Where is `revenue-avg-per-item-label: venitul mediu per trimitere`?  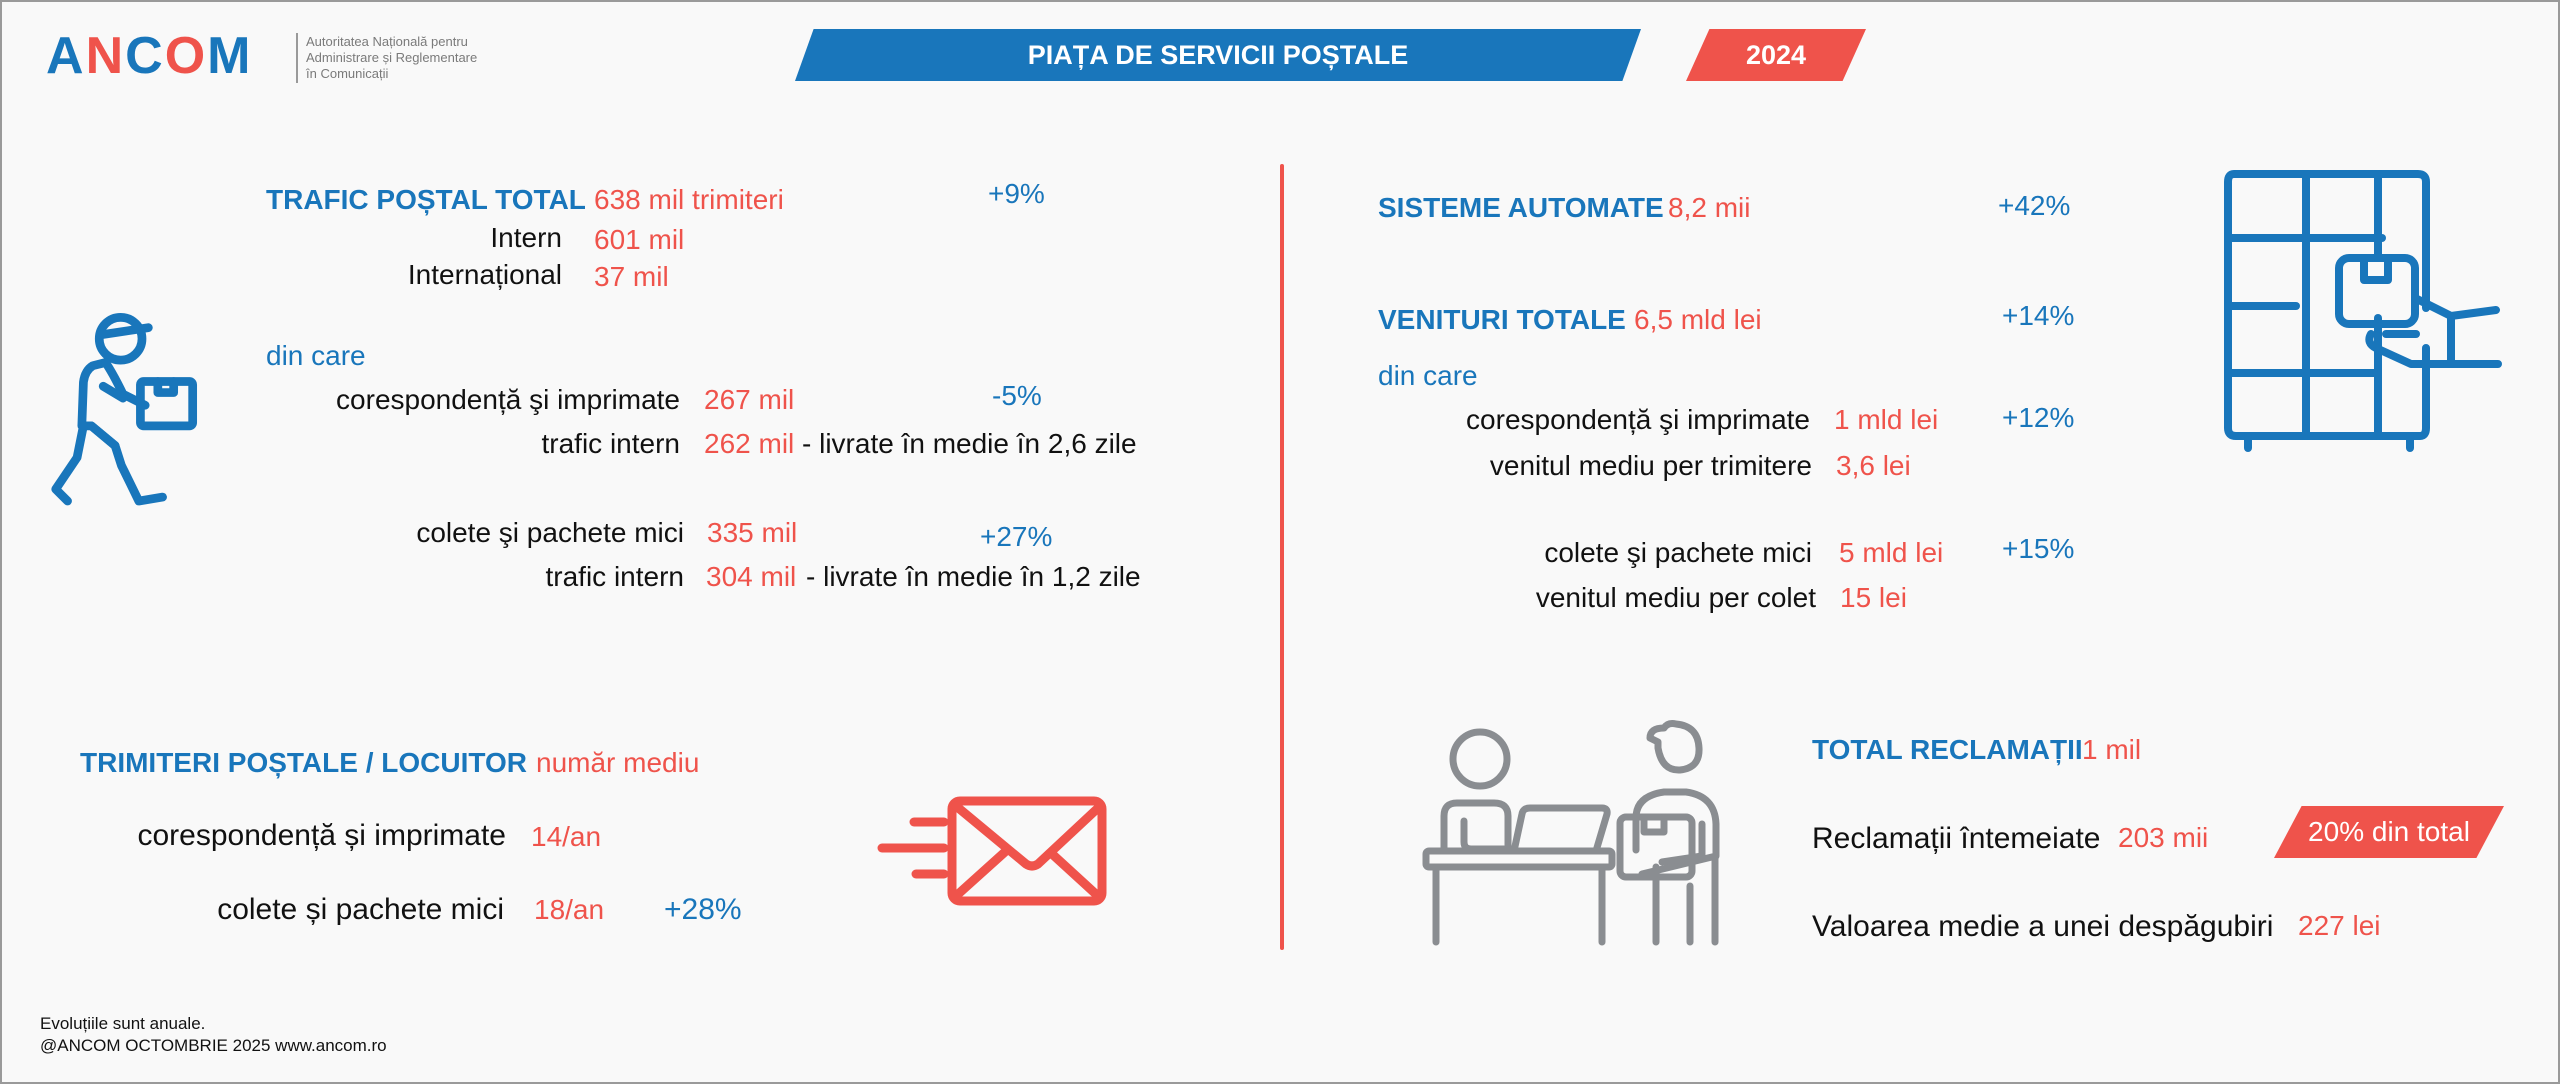
revenue-avg-per-item-label: venitul mediu per trimitere is located at coordinates (1650, 465).